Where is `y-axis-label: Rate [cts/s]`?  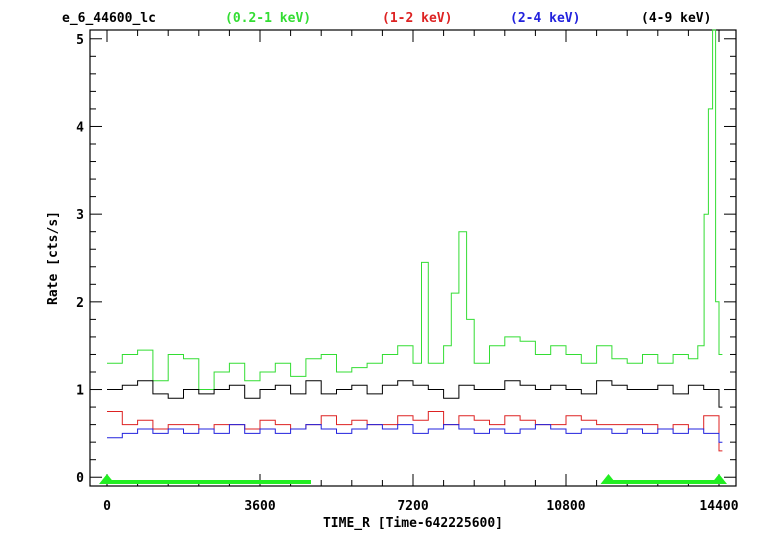 y-axis-label: Rate [cts/s] is located at coordinates (53, 258).